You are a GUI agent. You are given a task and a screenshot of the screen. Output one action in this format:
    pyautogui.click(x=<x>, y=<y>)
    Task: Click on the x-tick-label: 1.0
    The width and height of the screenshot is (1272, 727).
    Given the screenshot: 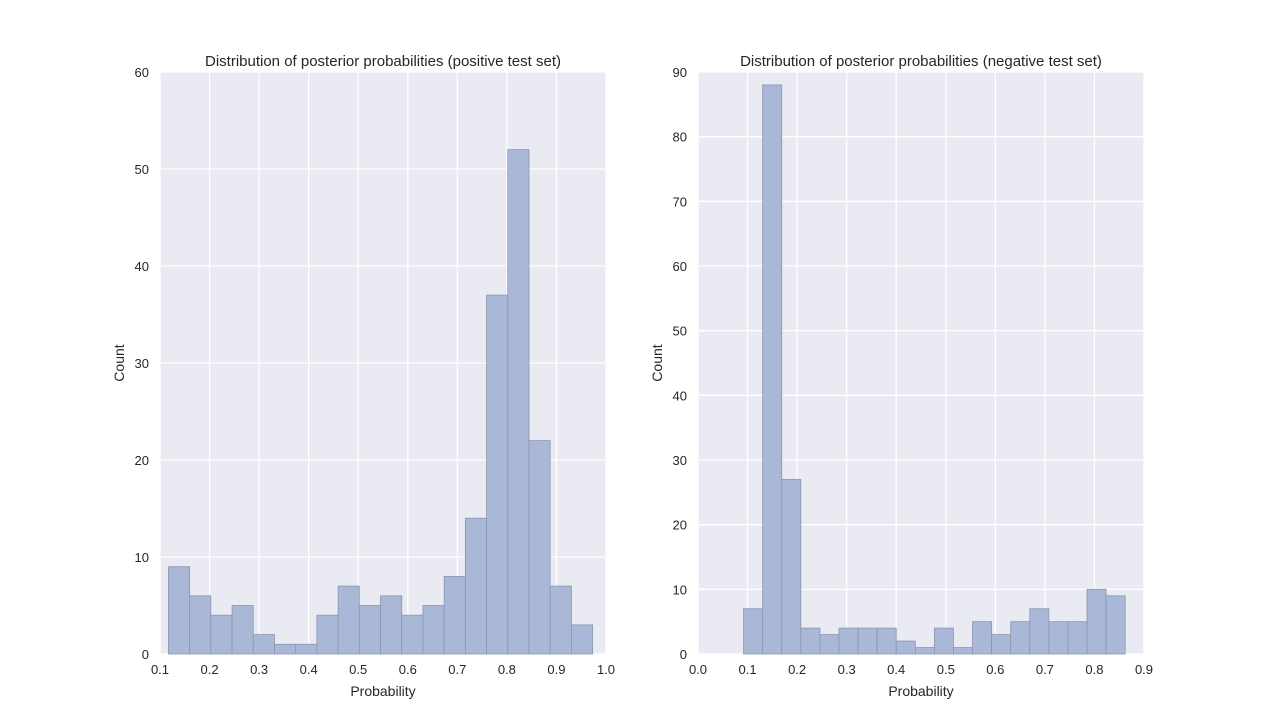 What is the action you would take?
    pyautogui.click(x=606, y=669)
    